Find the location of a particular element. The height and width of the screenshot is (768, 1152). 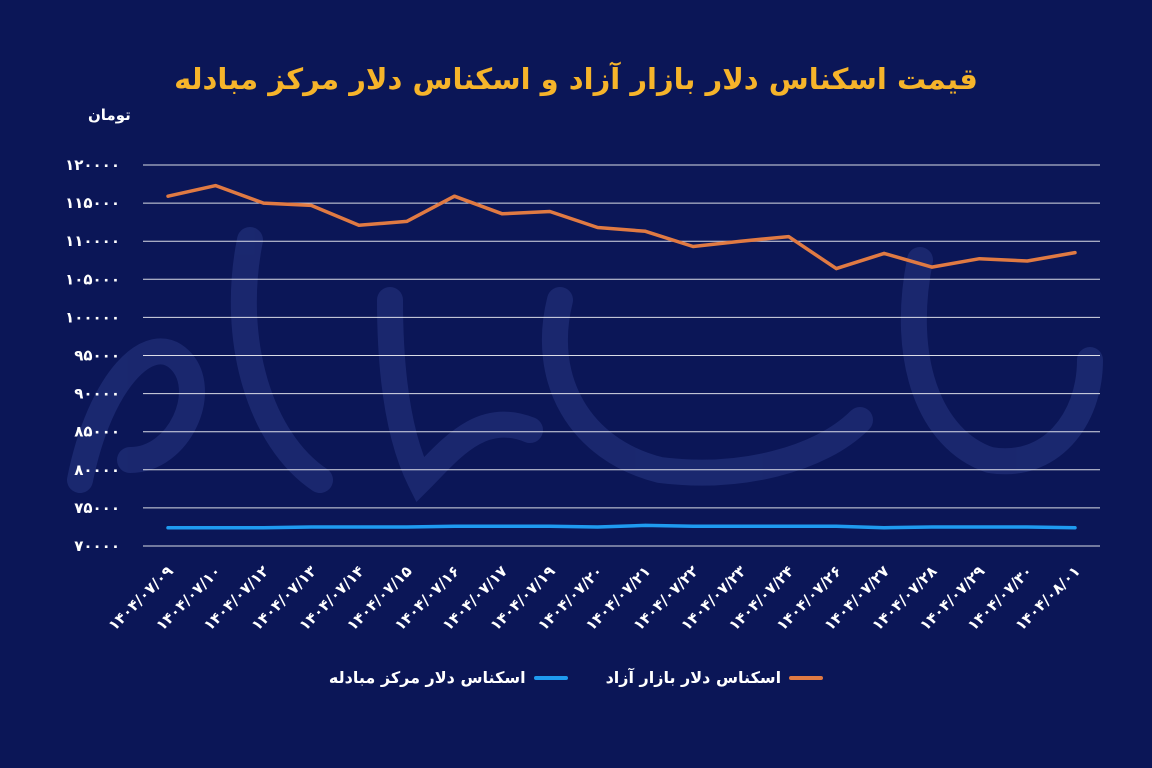

legend-item-free-market: اسکناس دلار بازار آزاد is located at coordinates (715, 677).